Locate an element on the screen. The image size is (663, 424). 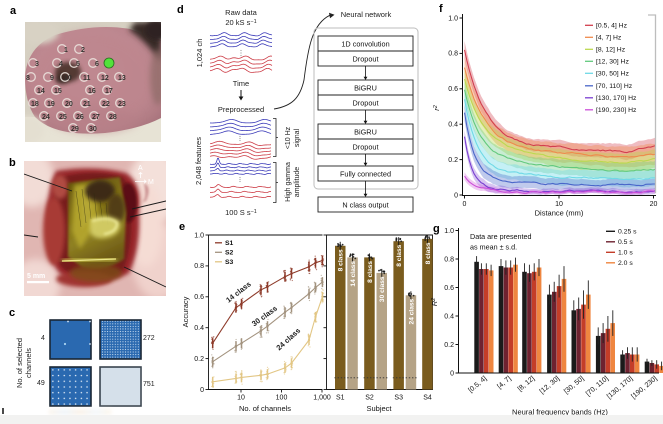
svg-text: 2.0 s is located at coordinates (625, 263).